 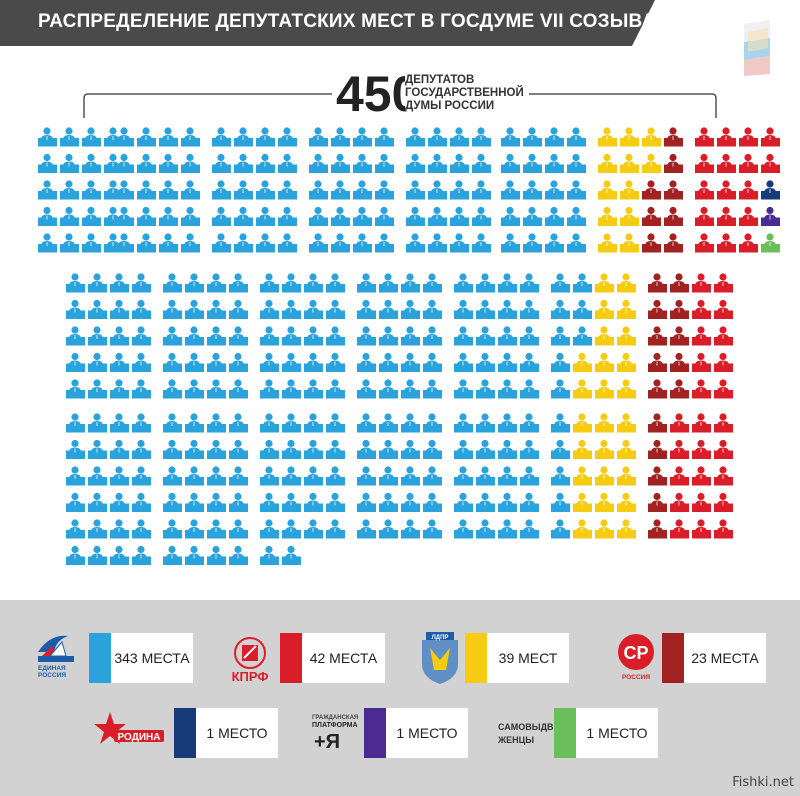 What do you see at coordinates (530, 733) in the screenshot?
I see `independents-label: САМОВЫДВИ- ЖЕНЦЫ` at bounding box center [530, 733].